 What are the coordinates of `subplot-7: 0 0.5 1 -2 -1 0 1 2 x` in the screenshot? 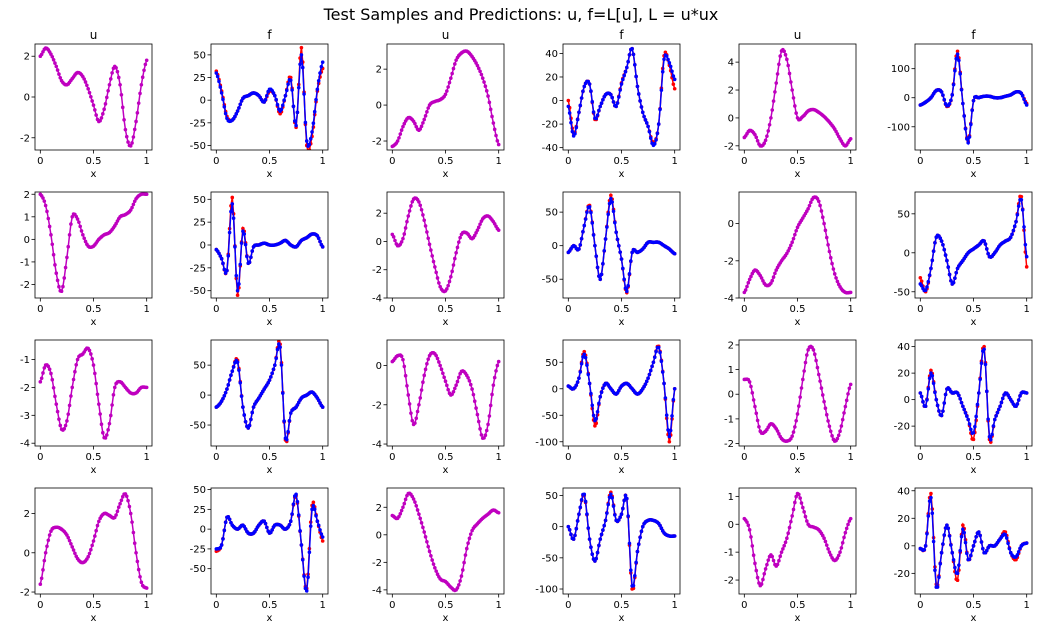 It's located at (86, 259).